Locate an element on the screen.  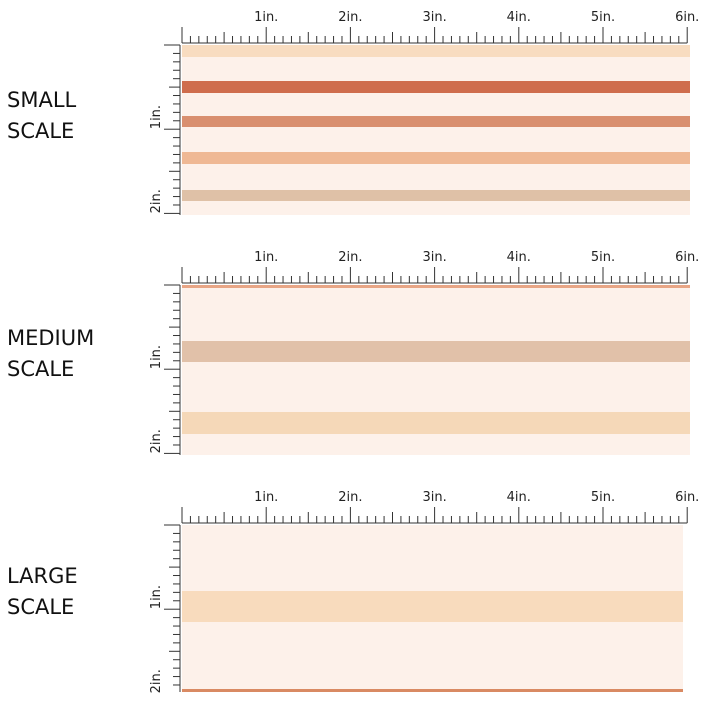
scale-label: SMALL is located at coordinates (42, 100).